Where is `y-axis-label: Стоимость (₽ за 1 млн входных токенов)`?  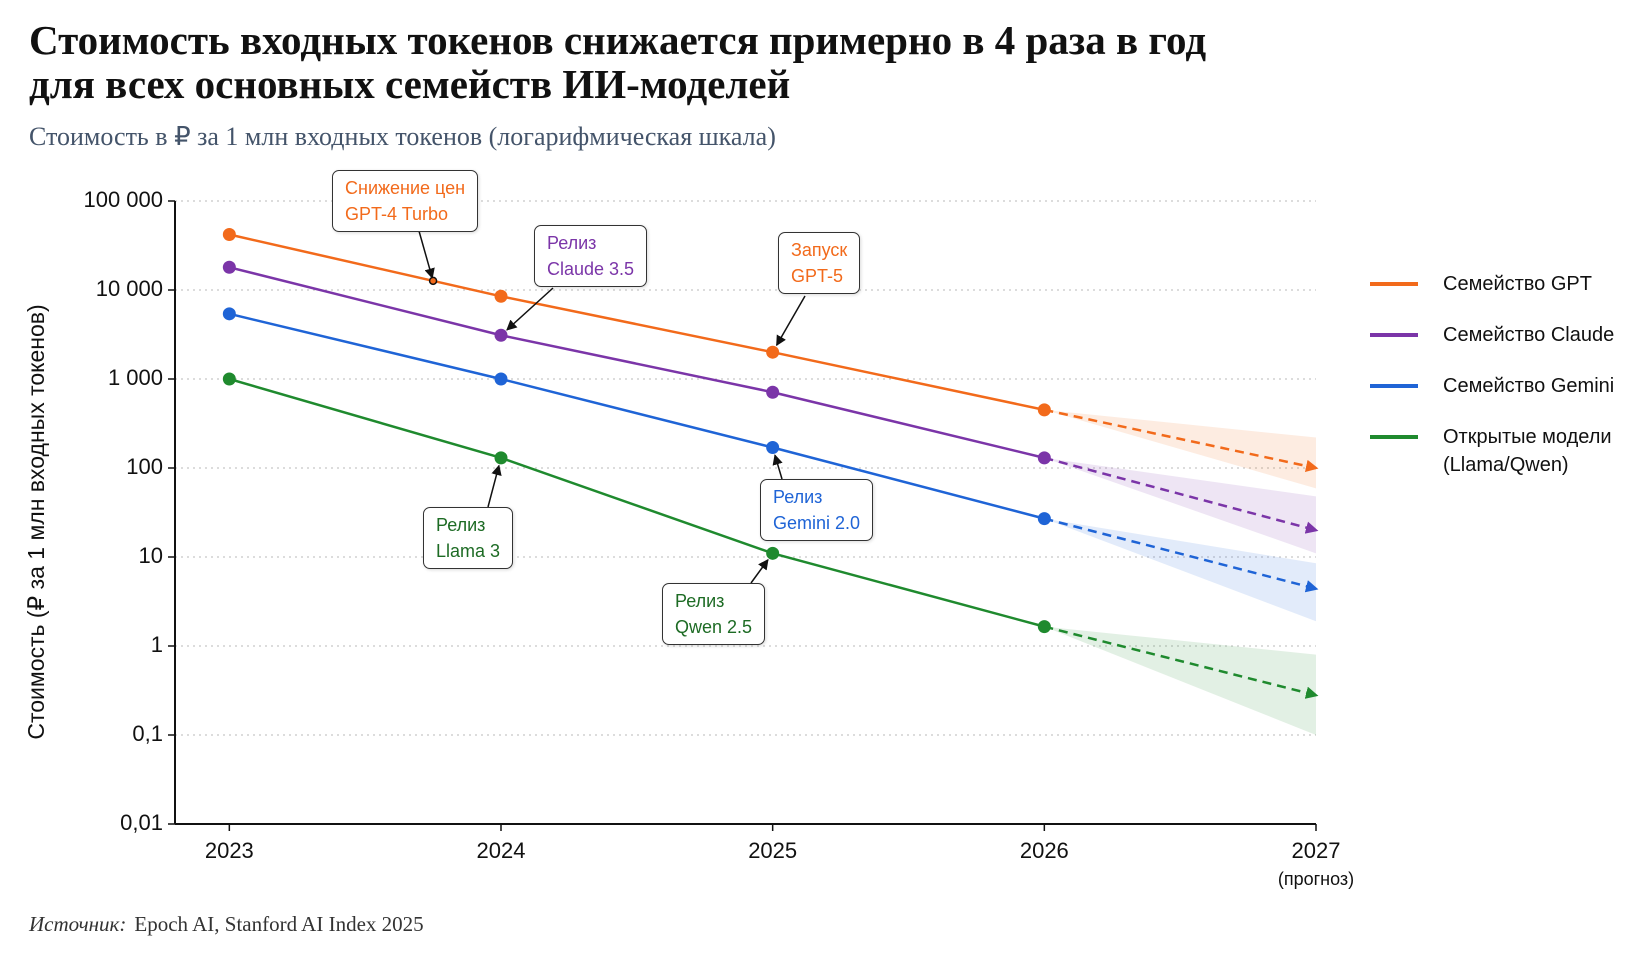
y-axis-label: Стоимость (₽ за 1 млн входных токенов) is located at coordinates (36, 521).